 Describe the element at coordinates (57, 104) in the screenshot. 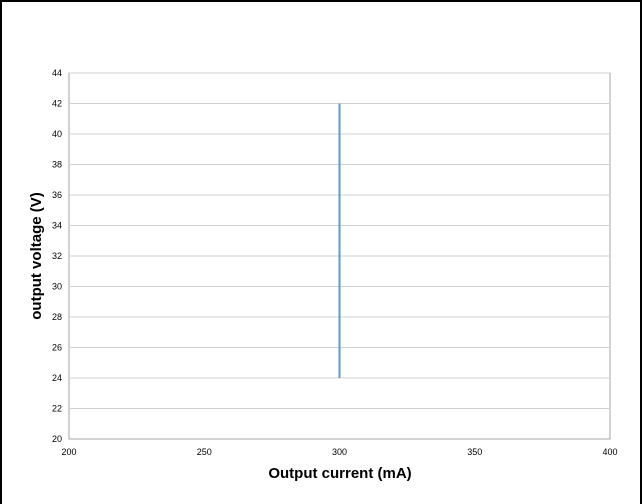

I see `y-tick-label-42: 42` at that location.